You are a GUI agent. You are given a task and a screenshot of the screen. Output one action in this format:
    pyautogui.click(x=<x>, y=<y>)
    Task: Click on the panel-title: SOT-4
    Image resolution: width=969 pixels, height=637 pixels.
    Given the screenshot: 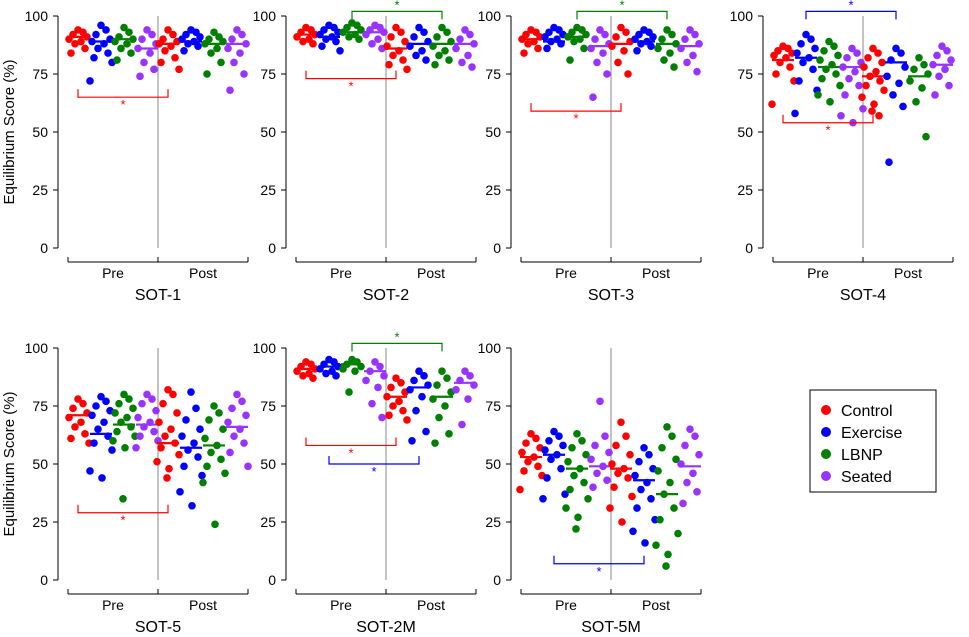 What is the action you would take?
    pyautogui.click(x=863, y=295)
    